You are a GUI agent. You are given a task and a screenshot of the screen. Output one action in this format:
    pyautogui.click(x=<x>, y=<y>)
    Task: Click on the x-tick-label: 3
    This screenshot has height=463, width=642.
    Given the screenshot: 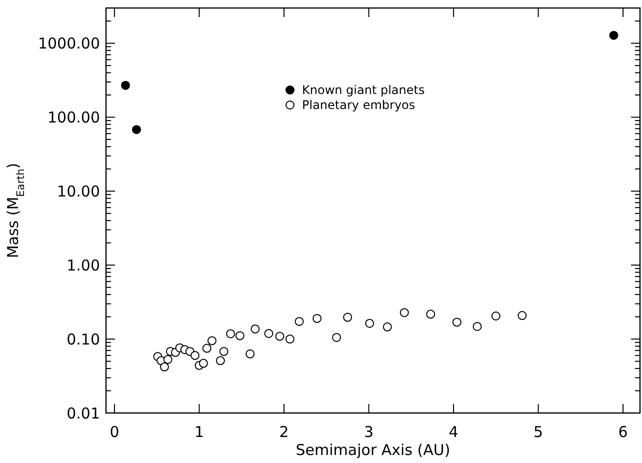 What is the action you would take?
    pyautogui.click(x=369, y=432)
    